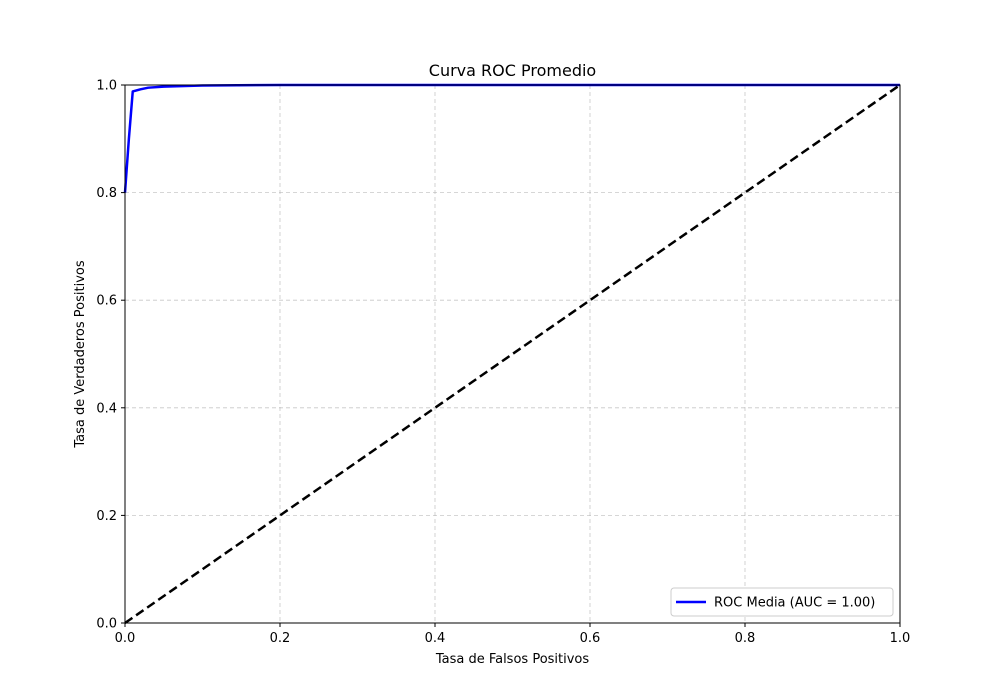  What do you see at coordinates (106, 624) in the screenshot?
I see `y-tick-label: 0.0` at bounding box center [106, 624].